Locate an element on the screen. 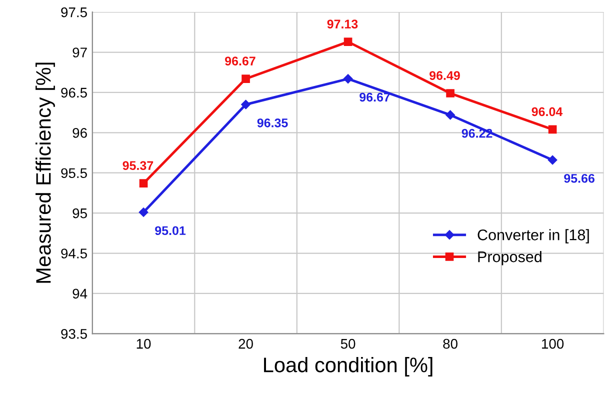  x-tick-label: 50 is located at coordinates (348, 343).